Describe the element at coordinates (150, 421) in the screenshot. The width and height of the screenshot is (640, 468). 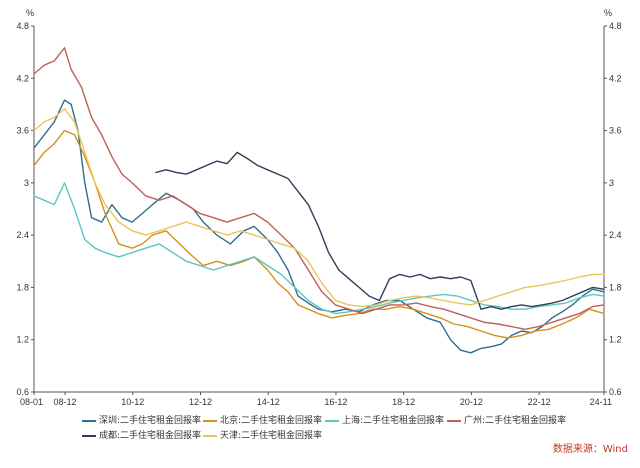
I see `legend-label: 深圳:二手住宅租金回报率` at that location.